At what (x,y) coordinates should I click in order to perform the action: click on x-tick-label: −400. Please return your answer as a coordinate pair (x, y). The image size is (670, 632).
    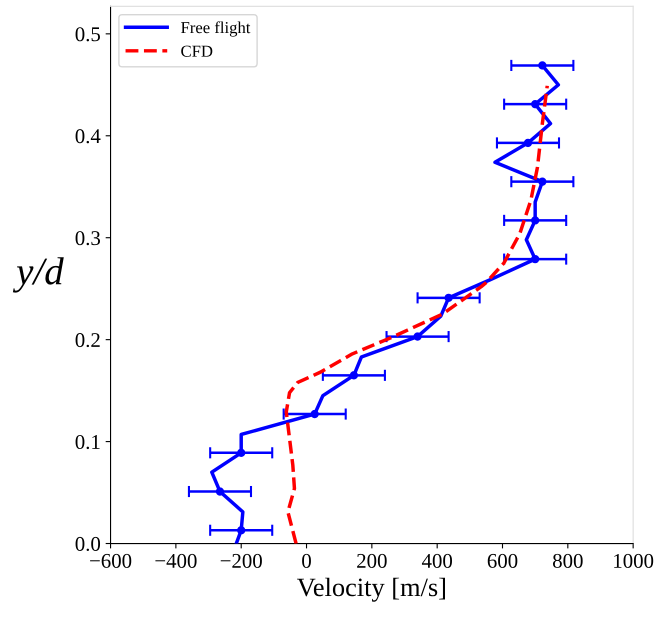
    Looking at the image, I should click on (176, 561).